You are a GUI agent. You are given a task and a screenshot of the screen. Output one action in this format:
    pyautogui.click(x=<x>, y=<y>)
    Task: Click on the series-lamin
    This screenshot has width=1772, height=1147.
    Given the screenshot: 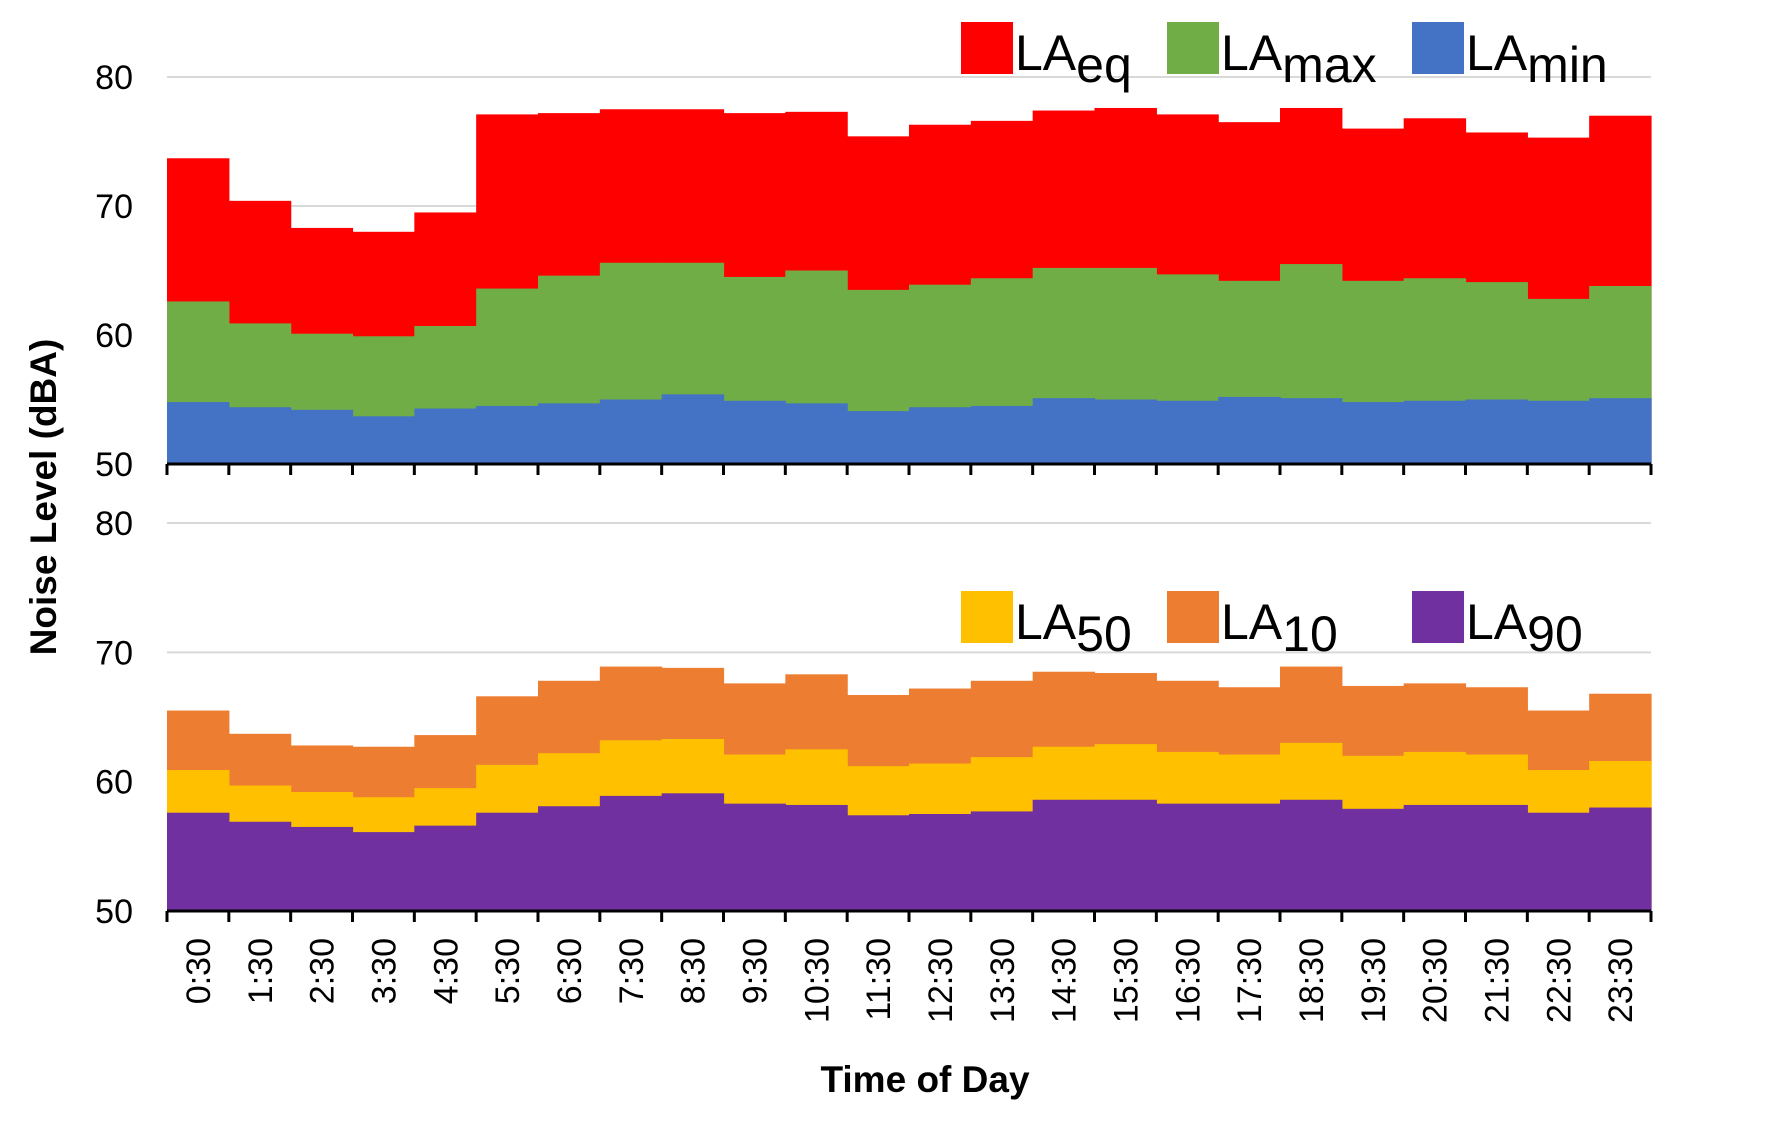 What is the action you would take?
    pyautogui.click(x=909, y=429)
    